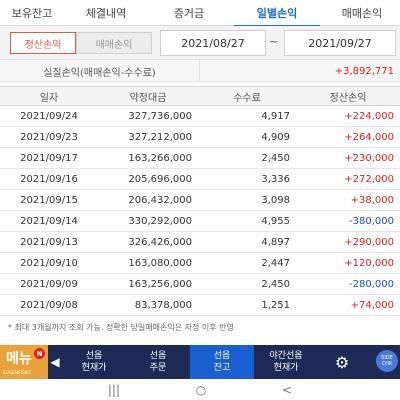  Describe the element at coordinates (160, 200) in the screenshot. I see `cell-amount: 206,432,000` at that location.